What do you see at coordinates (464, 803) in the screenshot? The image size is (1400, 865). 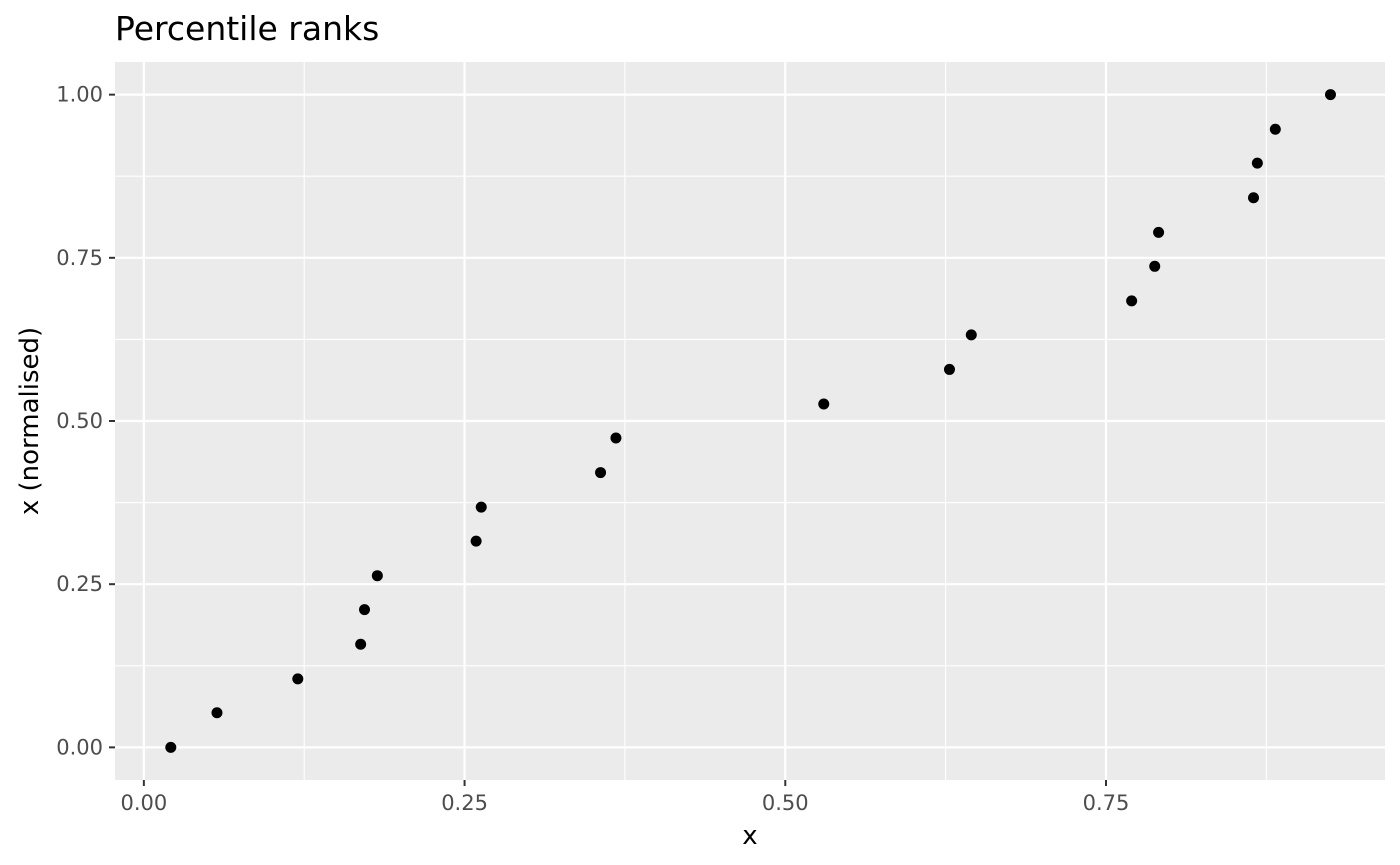 I see `x-tick-label: 0.25` at bounding box center [464, 803].